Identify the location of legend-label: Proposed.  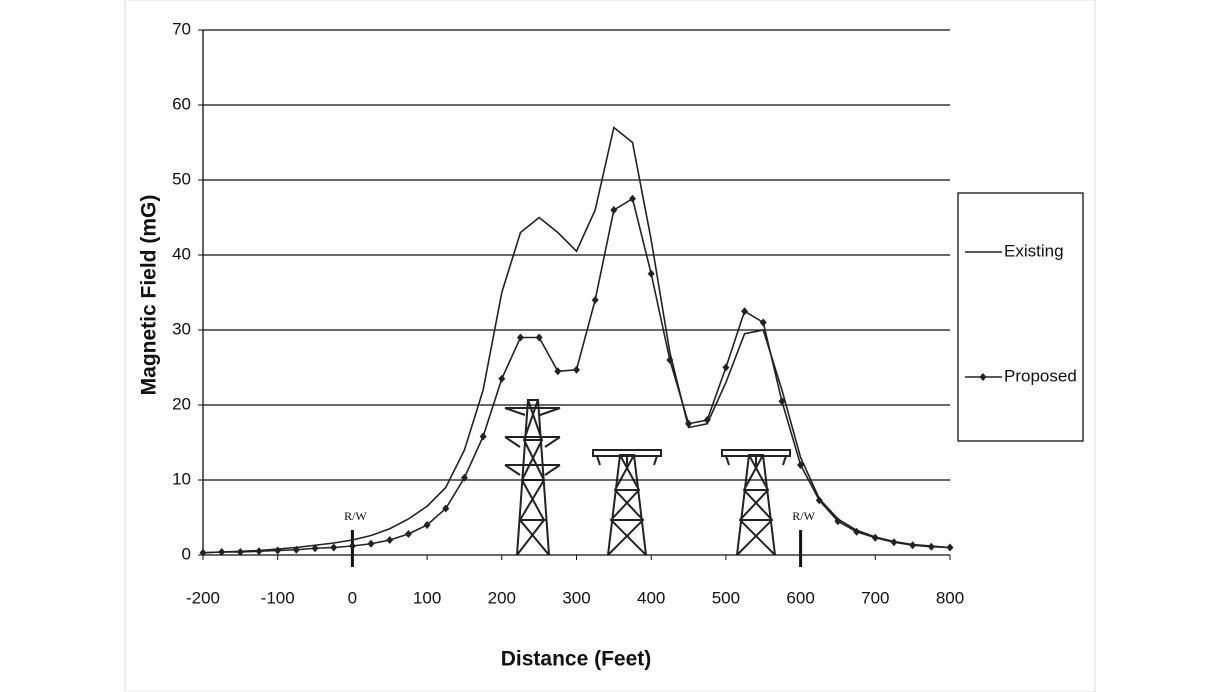
(1040, 375).